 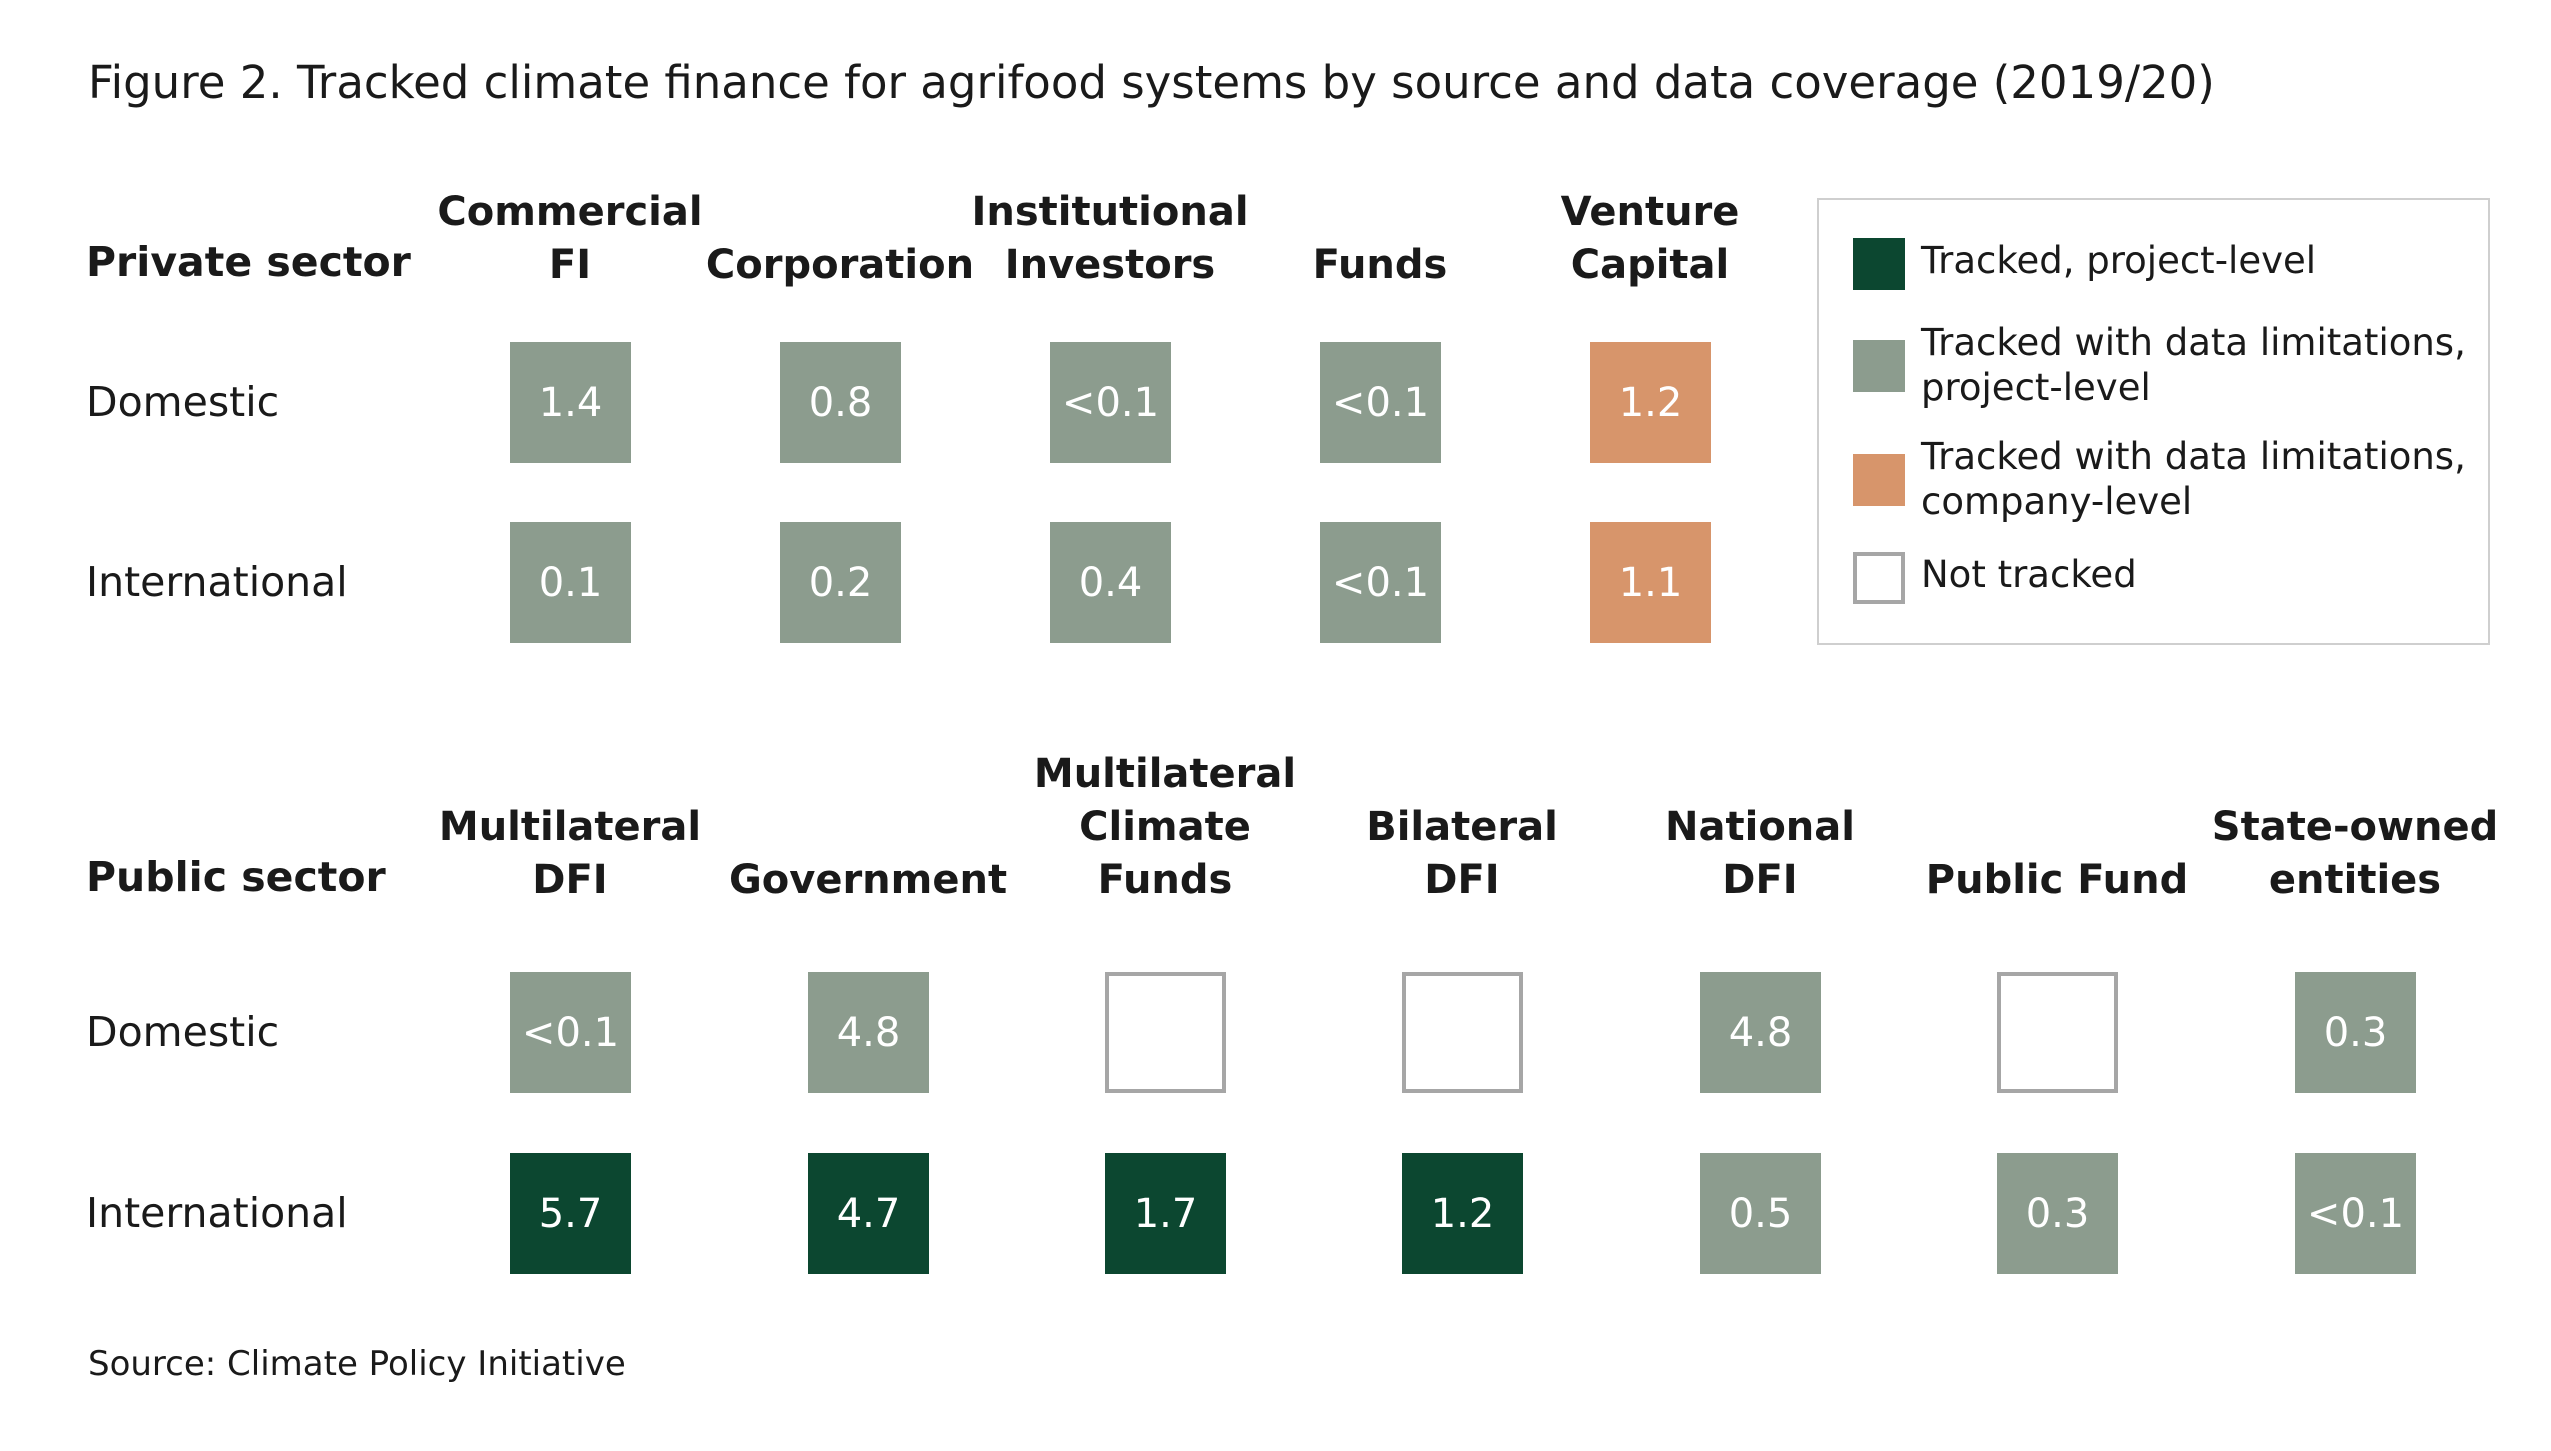 What do you see at coordinates (1879, 480) in the screenshot?
I see `legend-swatch-company` at bounding box center [1879, 480].